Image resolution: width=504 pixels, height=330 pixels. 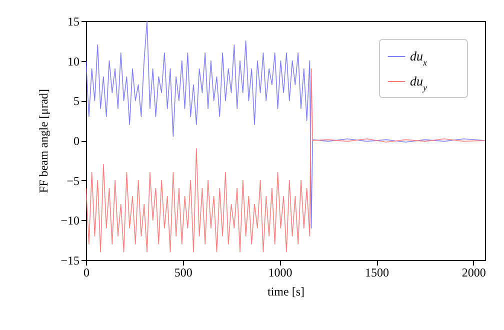 What do you see at coordinates (280, 273) in the screenshot?
I see `x-tick-label: 1000` at bounding box center [280, 273].